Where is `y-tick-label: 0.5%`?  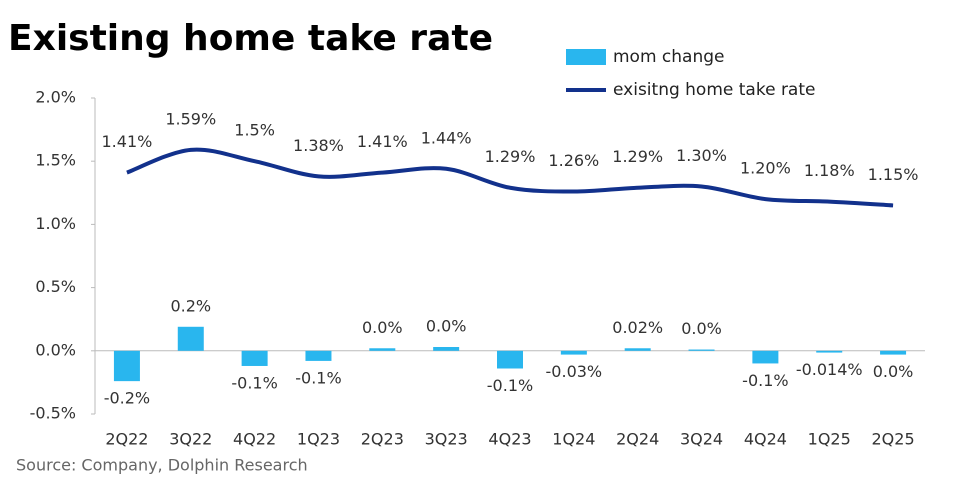 y-tick-label: 0.5% is located at coordinates (55, 286).